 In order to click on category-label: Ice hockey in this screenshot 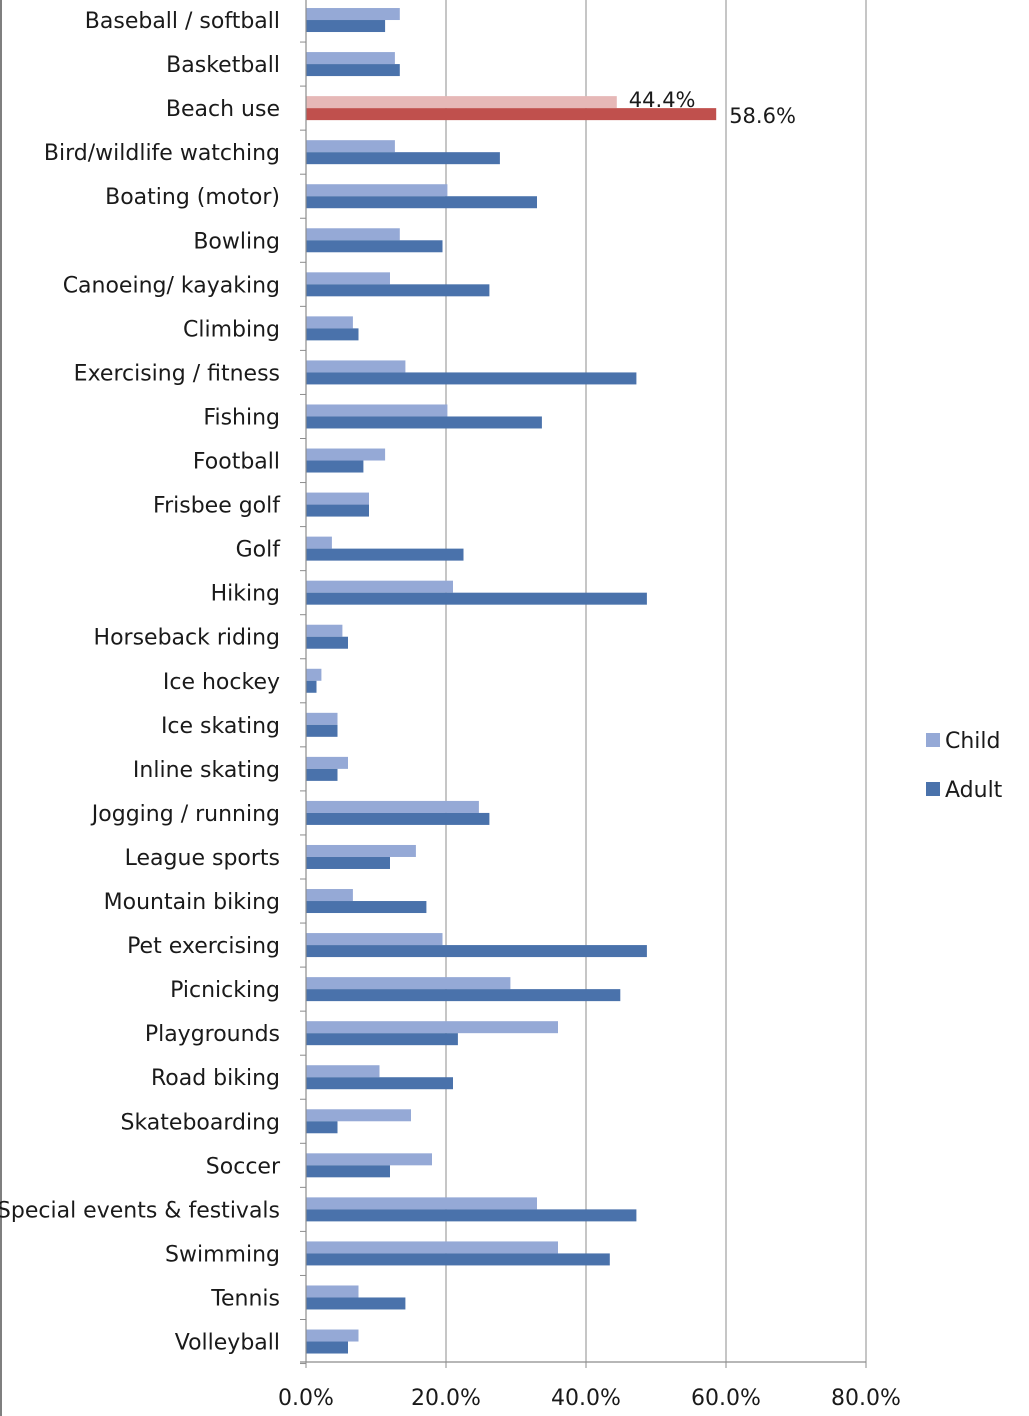, I will do `click(221, 682)`.